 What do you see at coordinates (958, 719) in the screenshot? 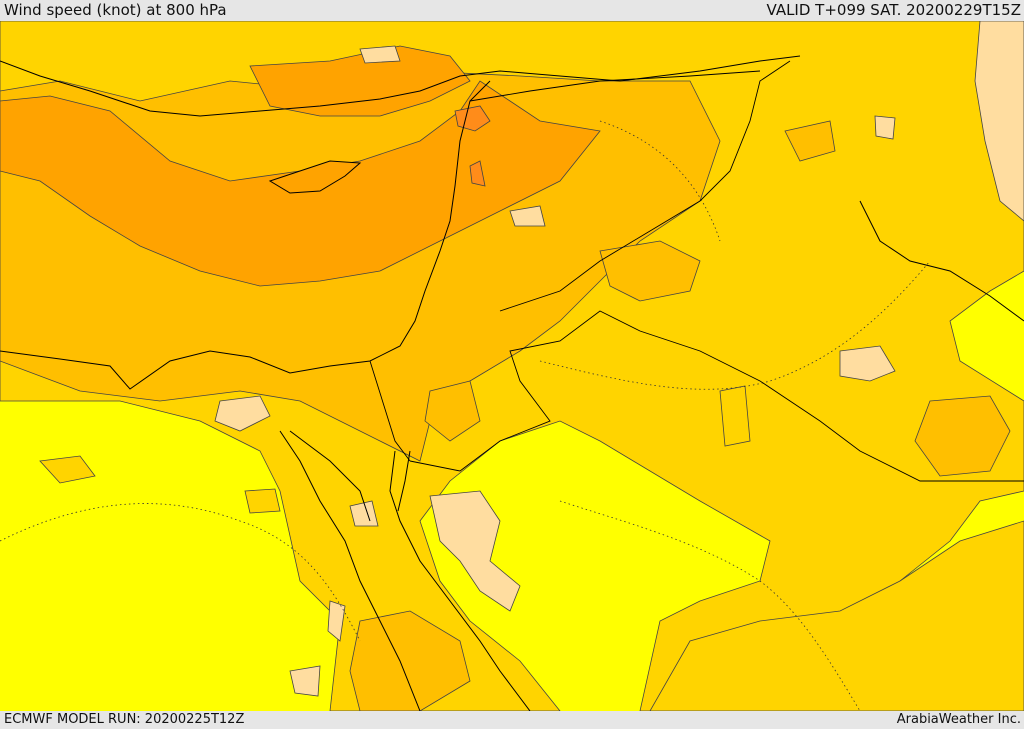
I see `credit-text: ArabiaWeather Inc.` at bounding box center [958, 719].